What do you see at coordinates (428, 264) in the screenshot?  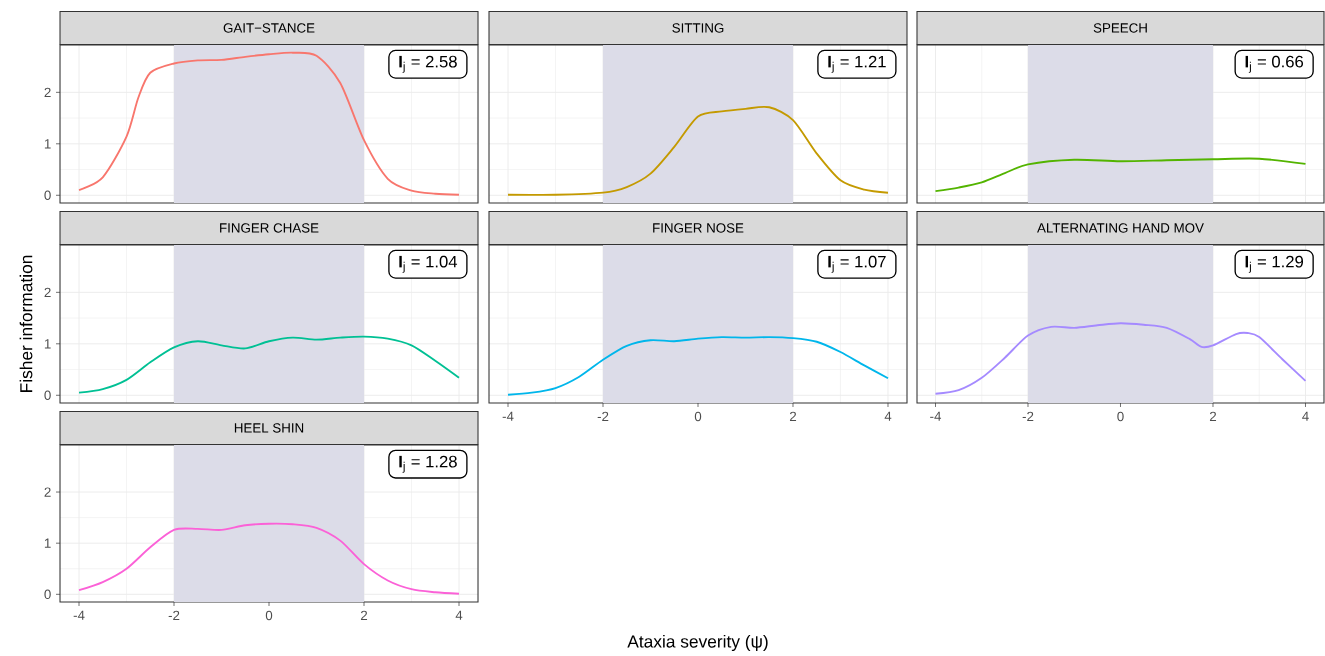 I see `annotation: I$_{j}$ = 1.04` at bounding box center [428, 264].